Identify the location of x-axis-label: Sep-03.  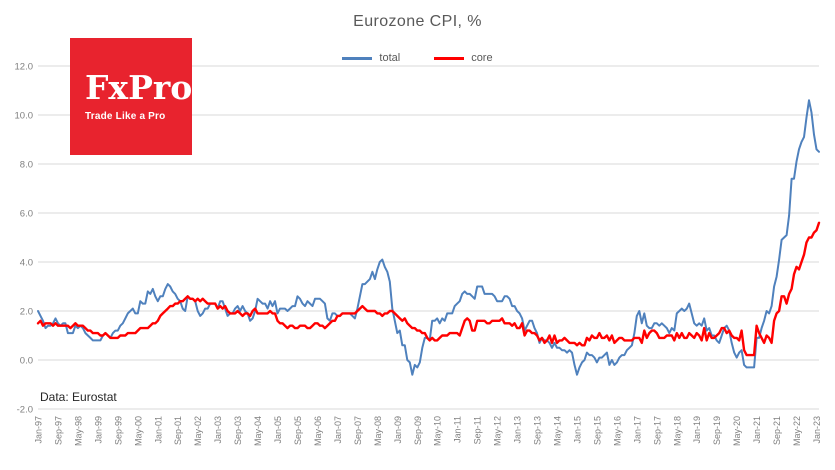
(238, 430).